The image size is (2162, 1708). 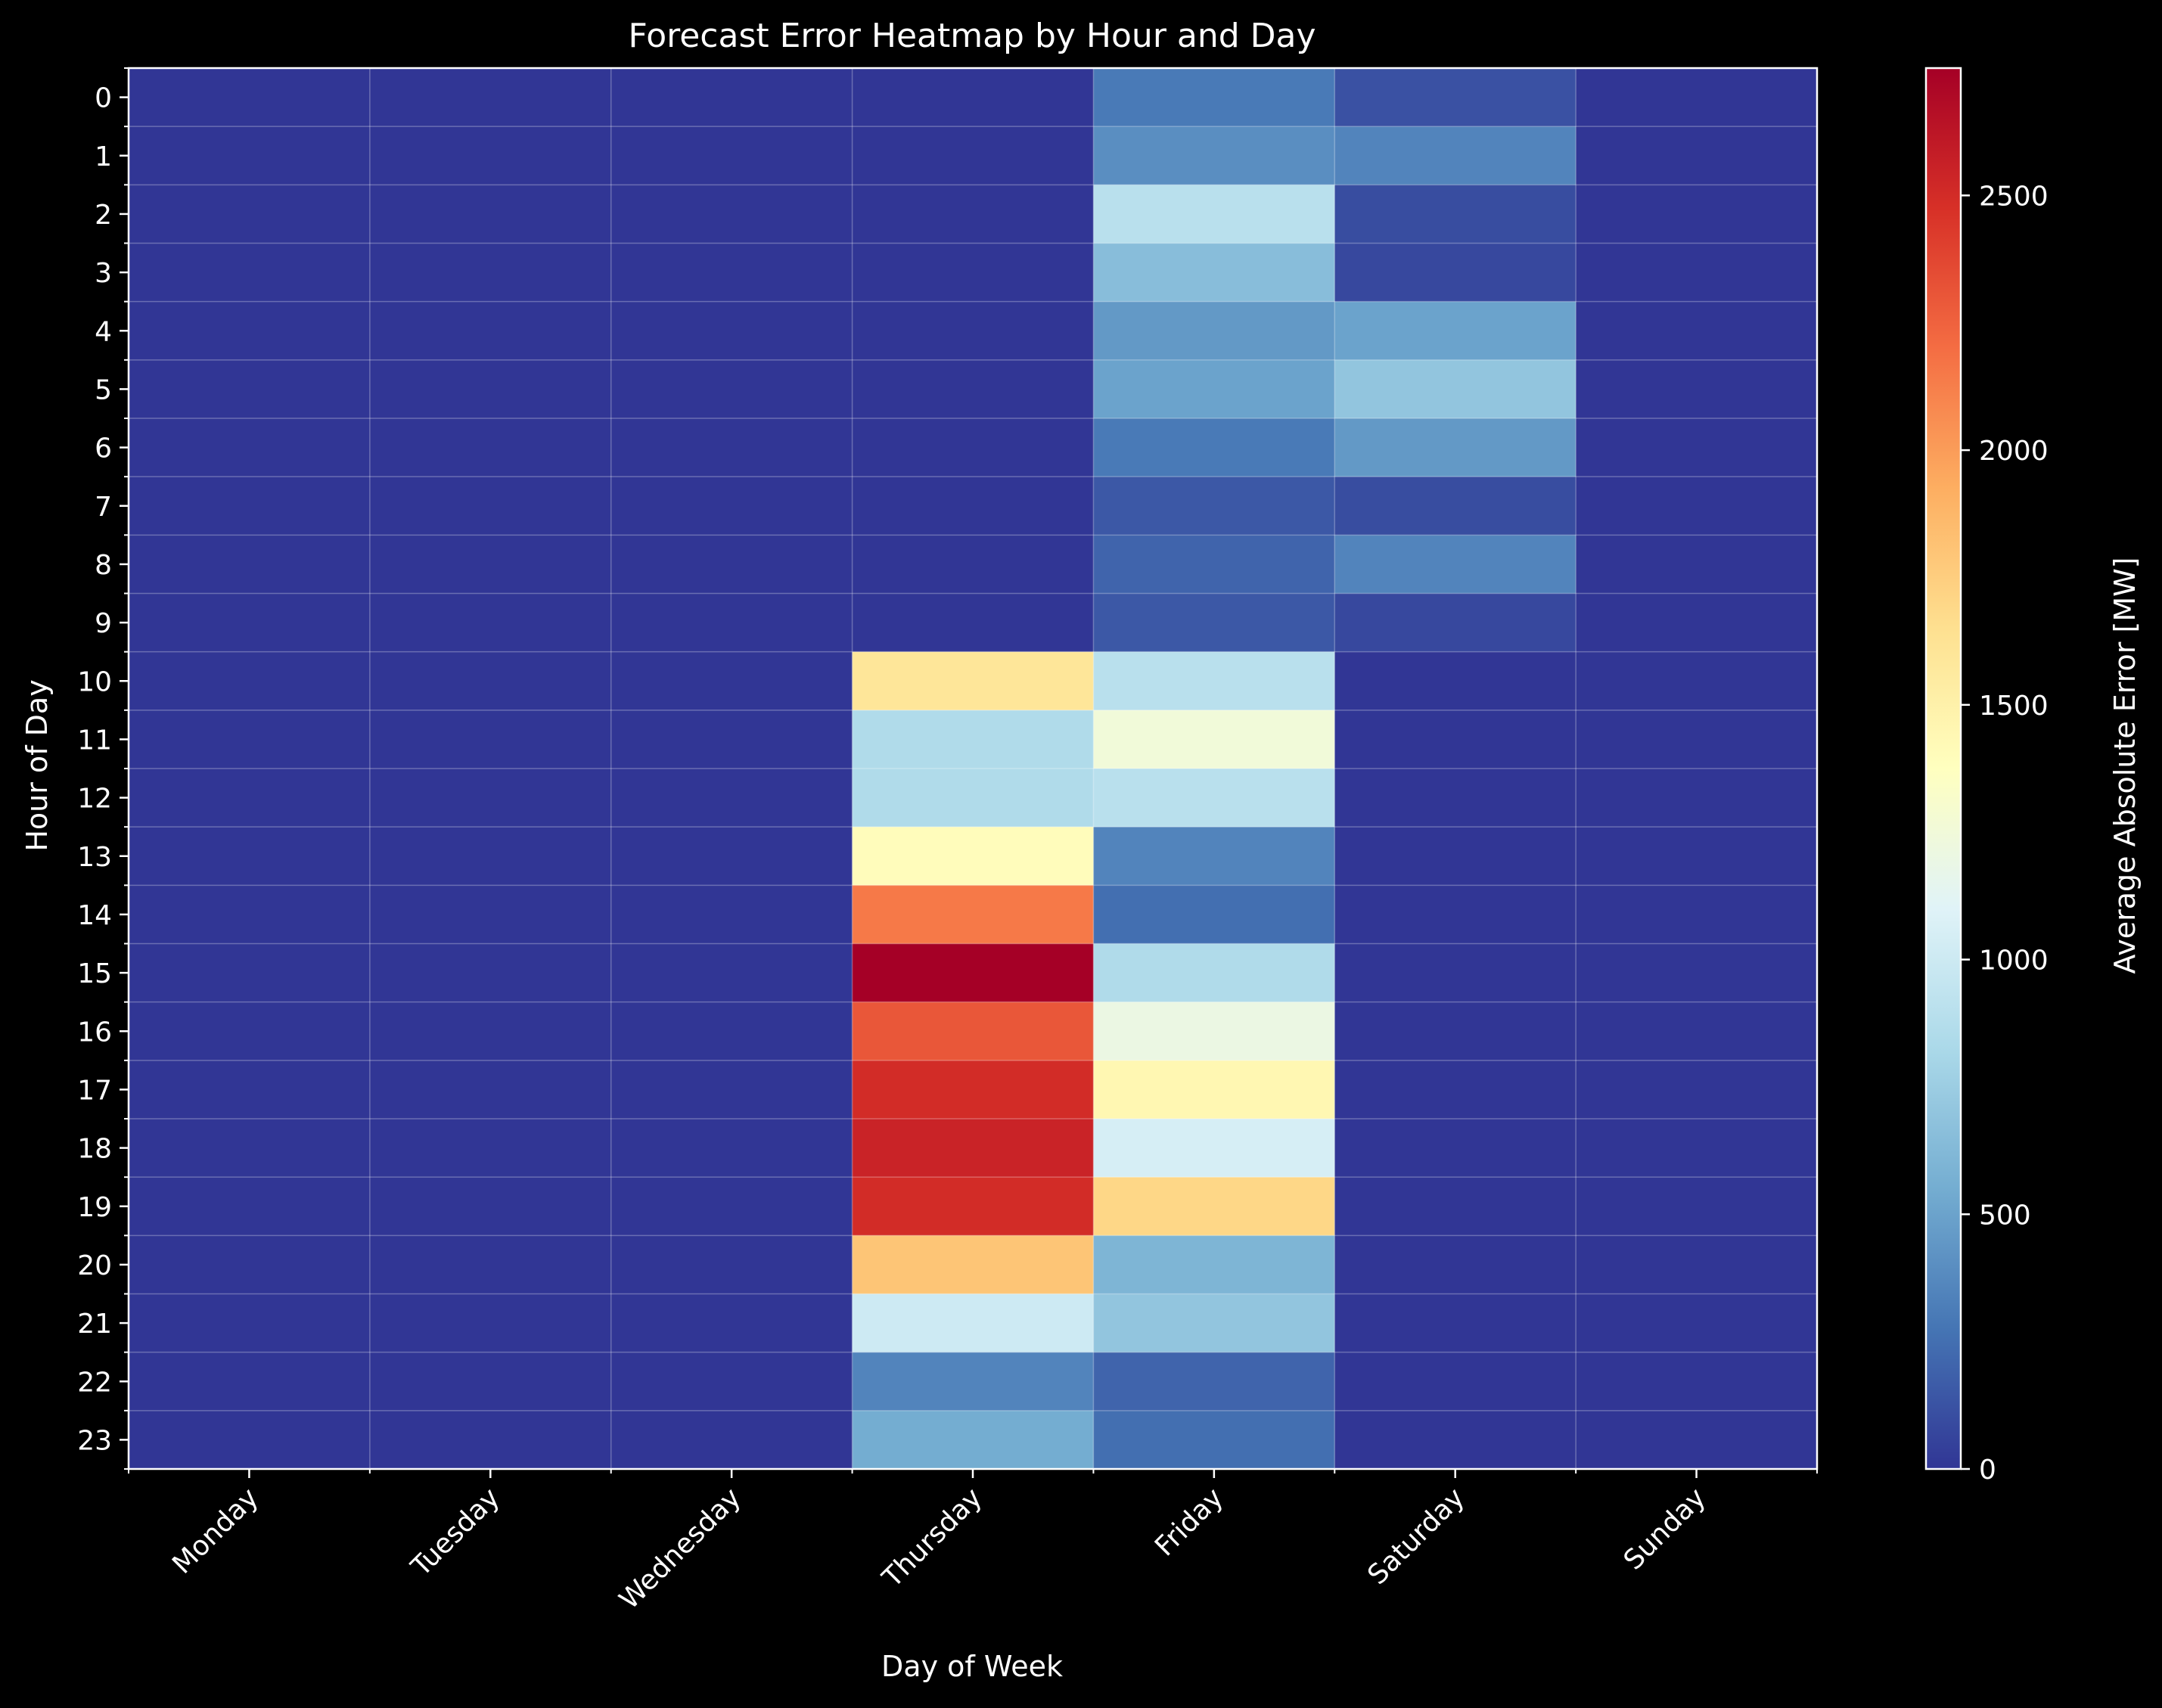 I want to click on y-tick-label: 10, so click(x=94, y=682).